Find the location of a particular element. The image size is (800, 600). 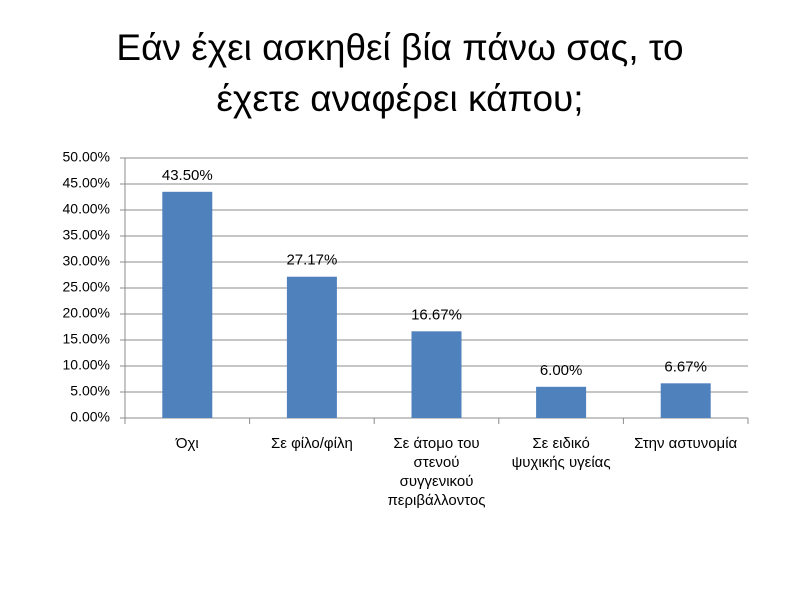

data-label: 6.00% is located at coordinates (561, 370).